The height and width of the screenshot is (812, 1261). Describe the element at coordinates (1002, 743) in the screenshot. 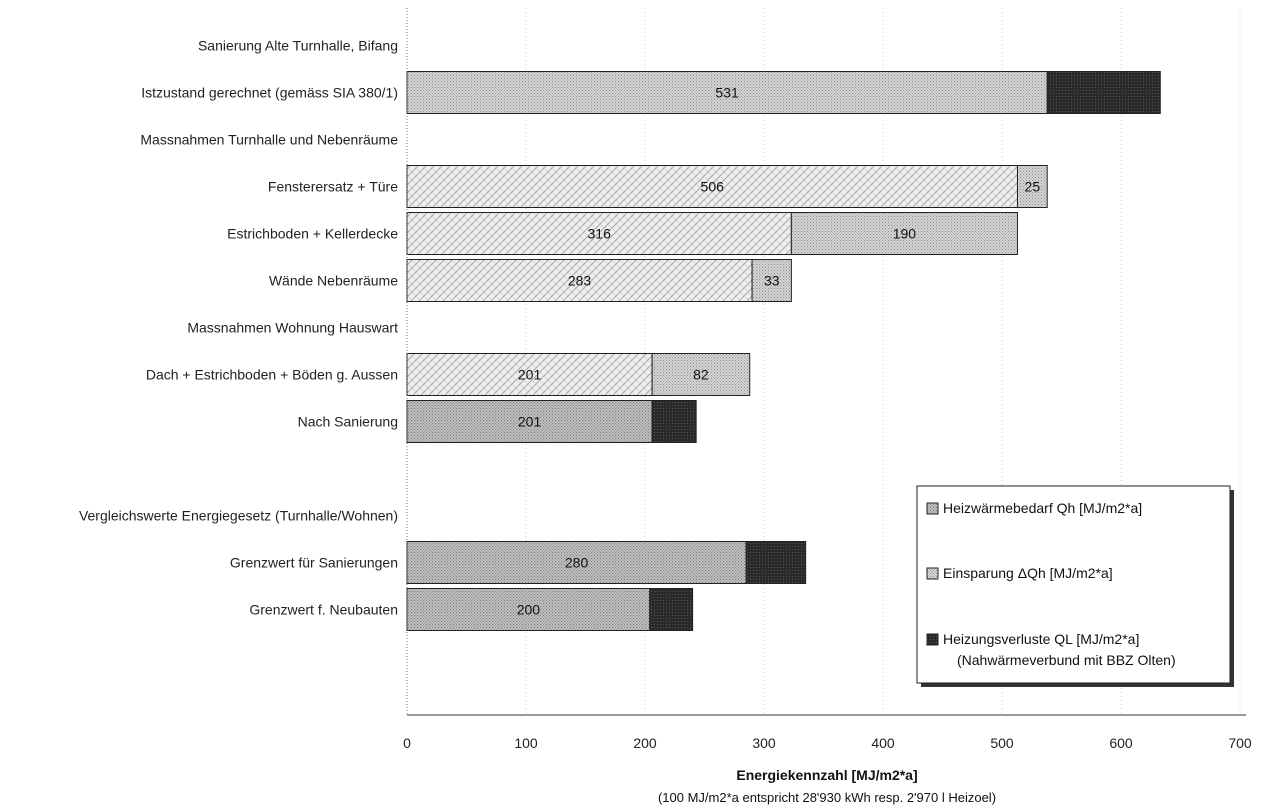

I see `x-tick-label: 500` at that location.